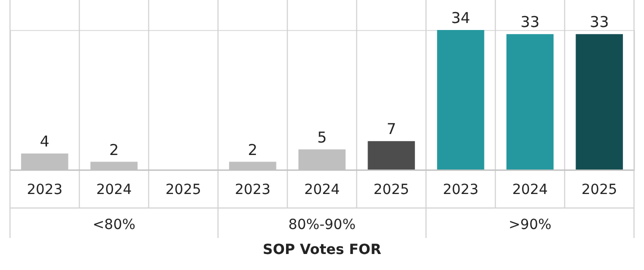 The width and height of the screenshot is (644, 270). What do you see at coordinates (114, 225) in the screenshot?
I see `text: <80%` at bounding box center [114, 225].